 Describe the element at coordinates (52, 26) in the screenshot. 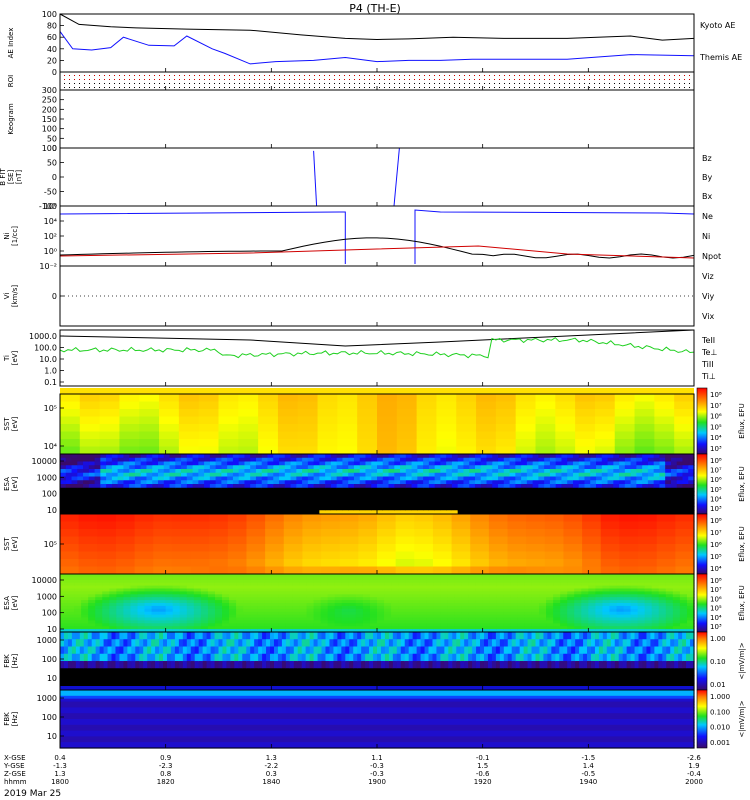

I see `ae-tick-label: 80` at that location.